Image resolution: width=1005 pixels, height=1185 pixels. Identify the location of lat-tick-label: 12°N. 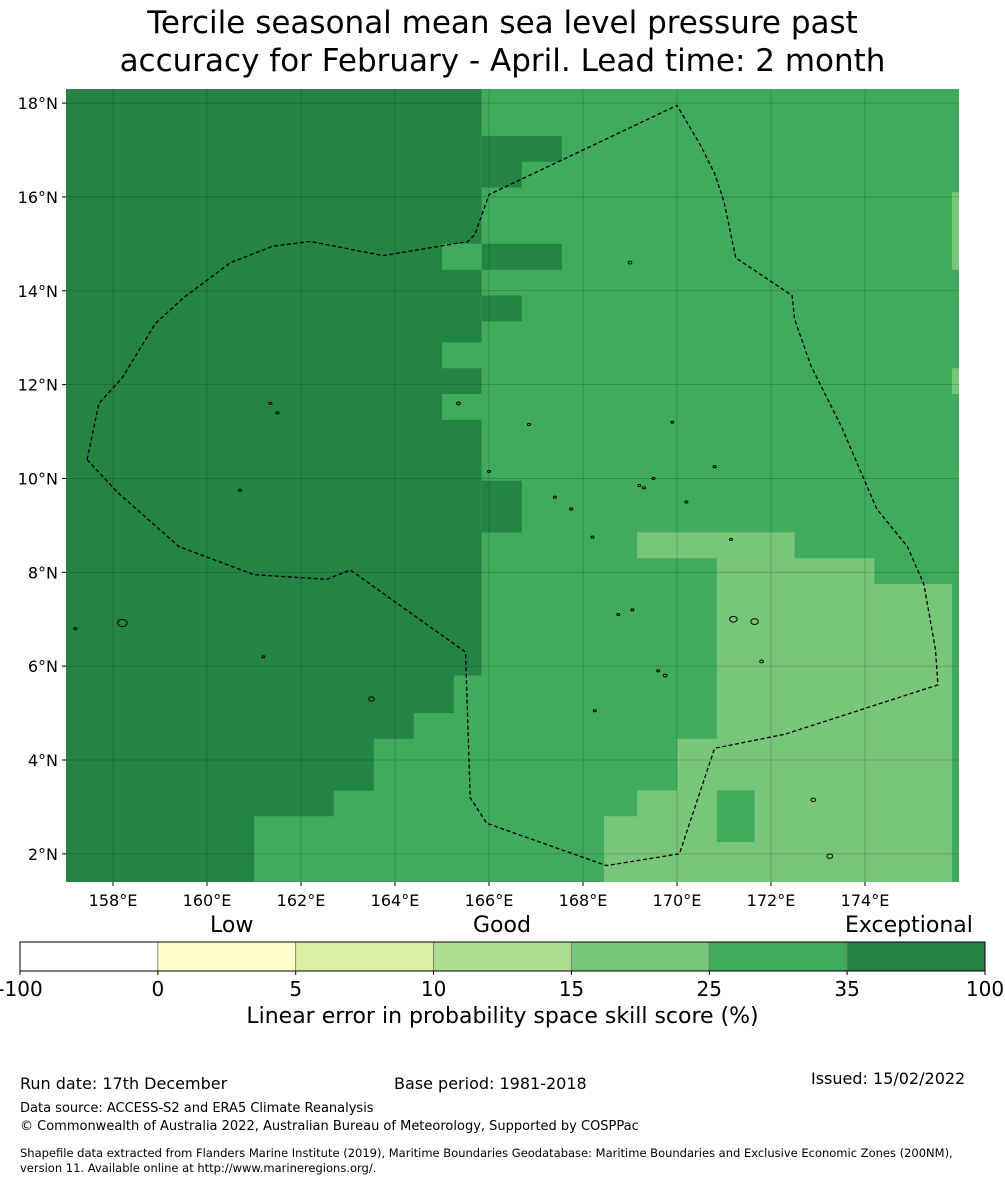
(38, 385).